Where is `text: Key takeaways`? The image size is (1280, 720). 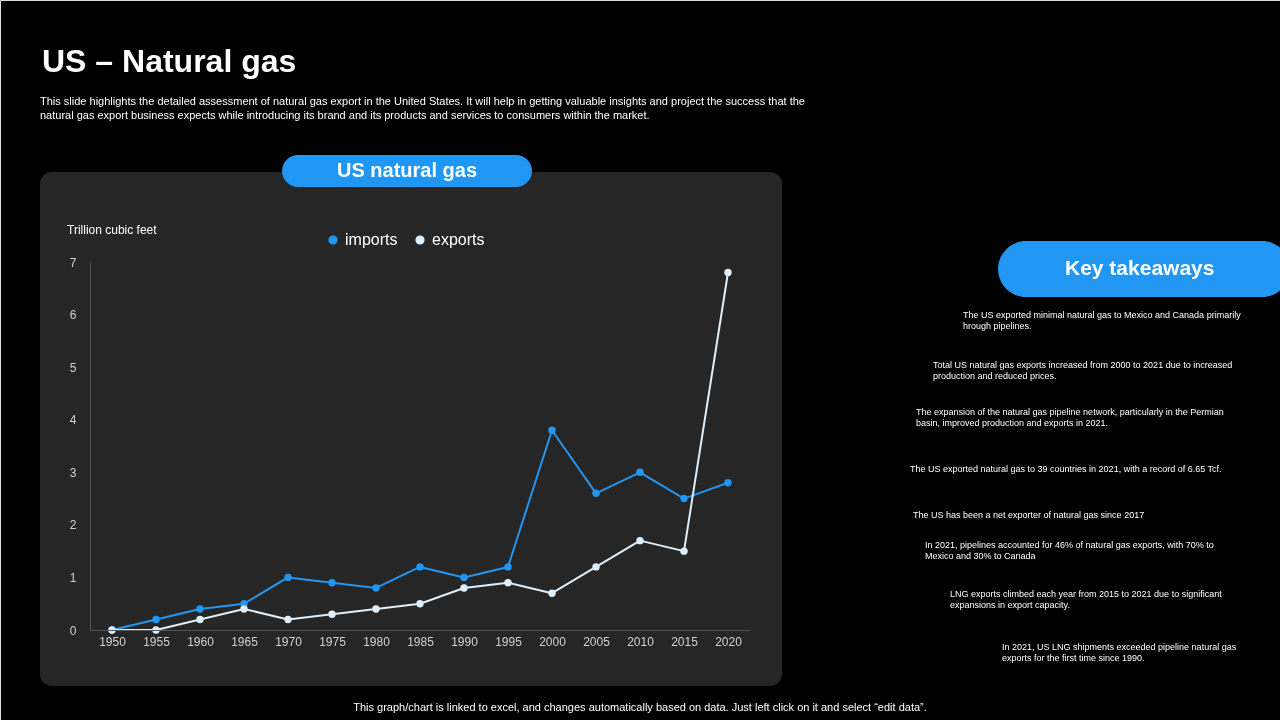 text: Key takeaways is located at coordinates (1140, 267).